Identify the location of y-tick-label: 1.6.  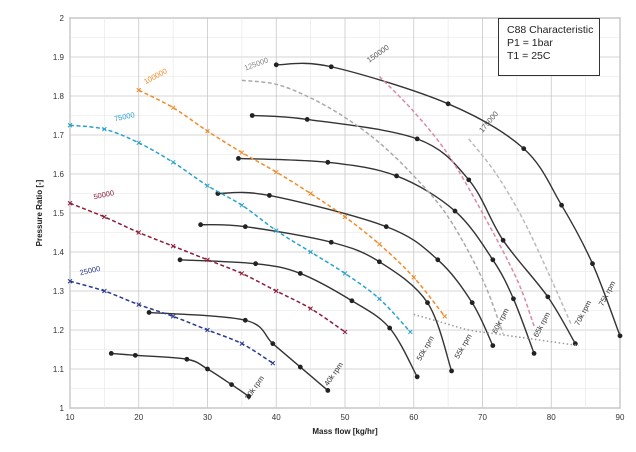
(59, 174).